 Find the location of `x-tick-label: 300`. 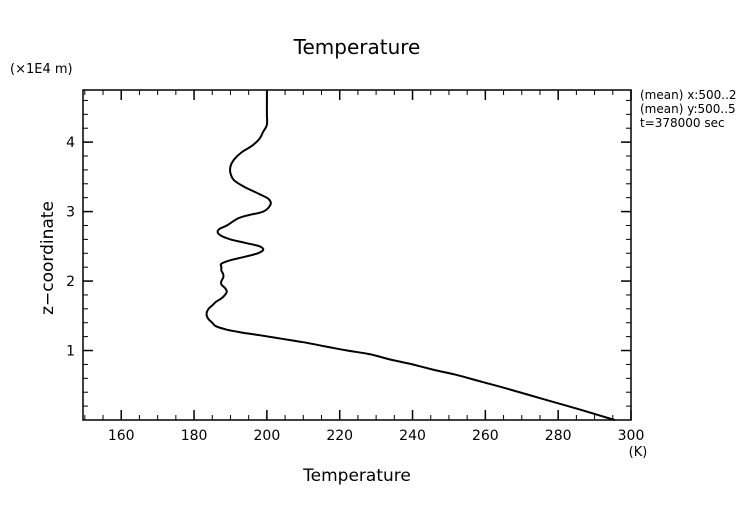

x-tick-label: 300 is located at coordinates (631, 436).